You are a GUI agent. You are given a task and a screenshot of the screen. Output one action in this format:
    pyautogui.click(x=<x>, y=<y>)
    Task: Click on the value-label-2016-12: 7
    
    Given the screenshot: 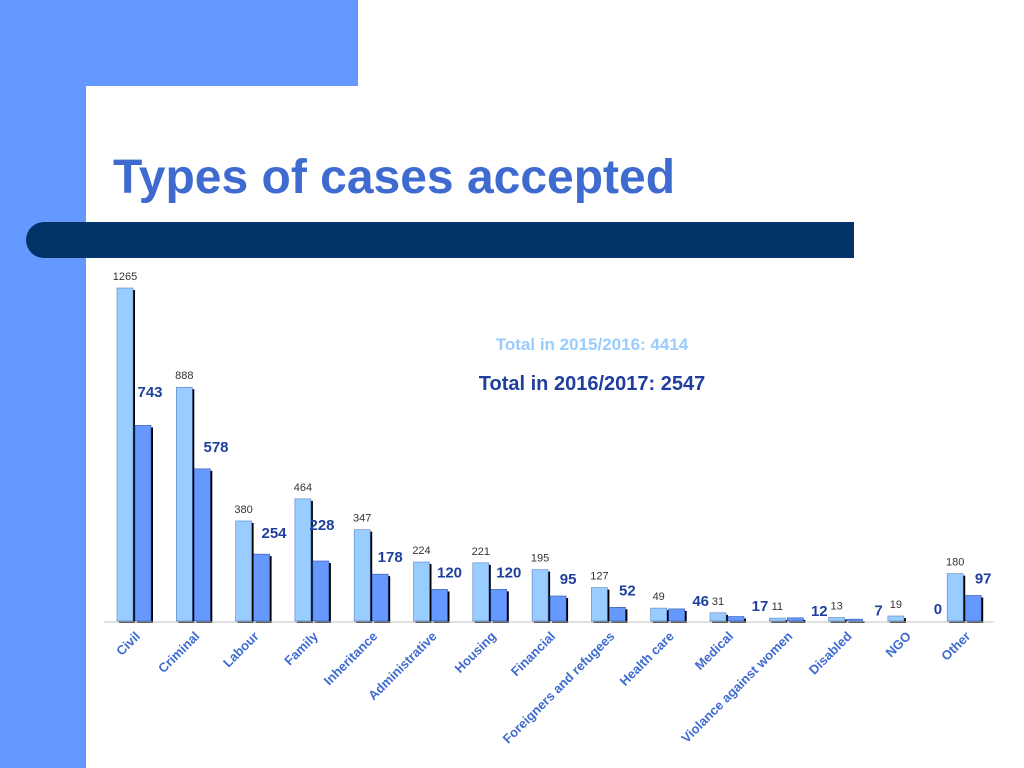 What is the action you would take?
    pyautogui.click(x=878, y=611)
    